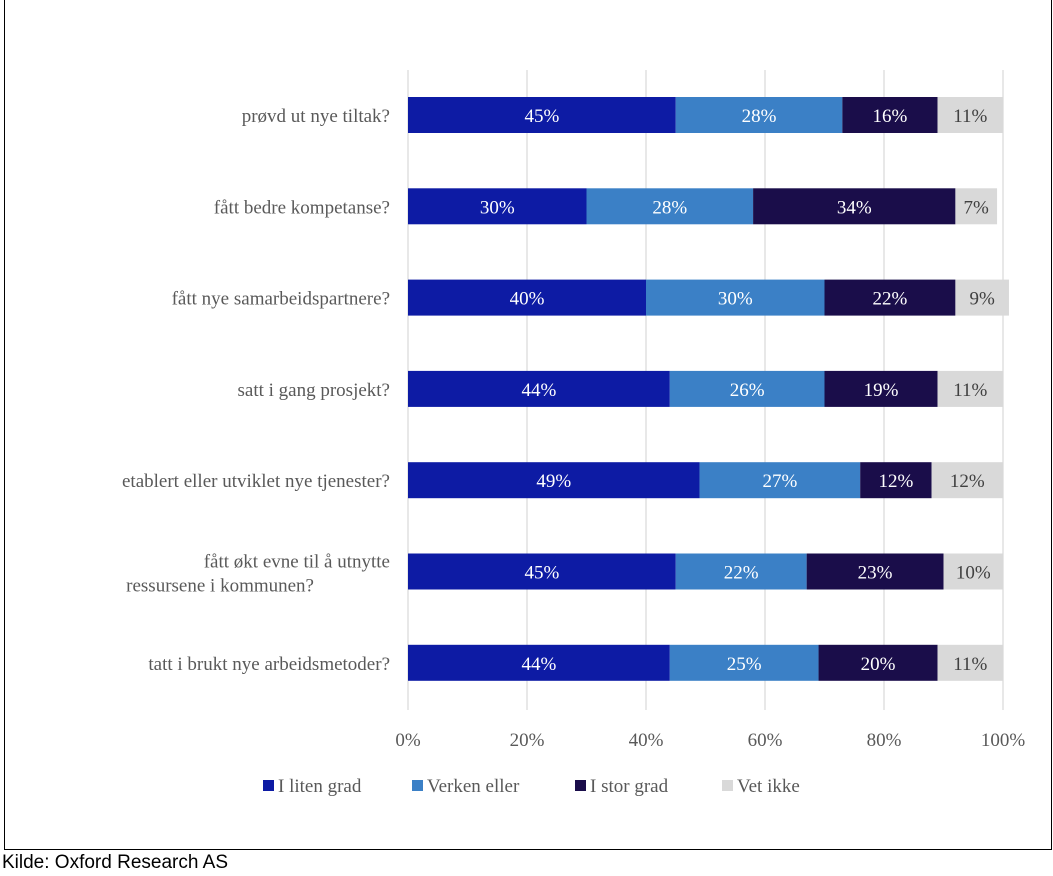 Image resolution: width=1053 pixels, height=876 pixels. What do you see at coordinates (1003, 740) in the screenshot?
I see `x-tick-label: 100%` at bounding box center [1003, 740].